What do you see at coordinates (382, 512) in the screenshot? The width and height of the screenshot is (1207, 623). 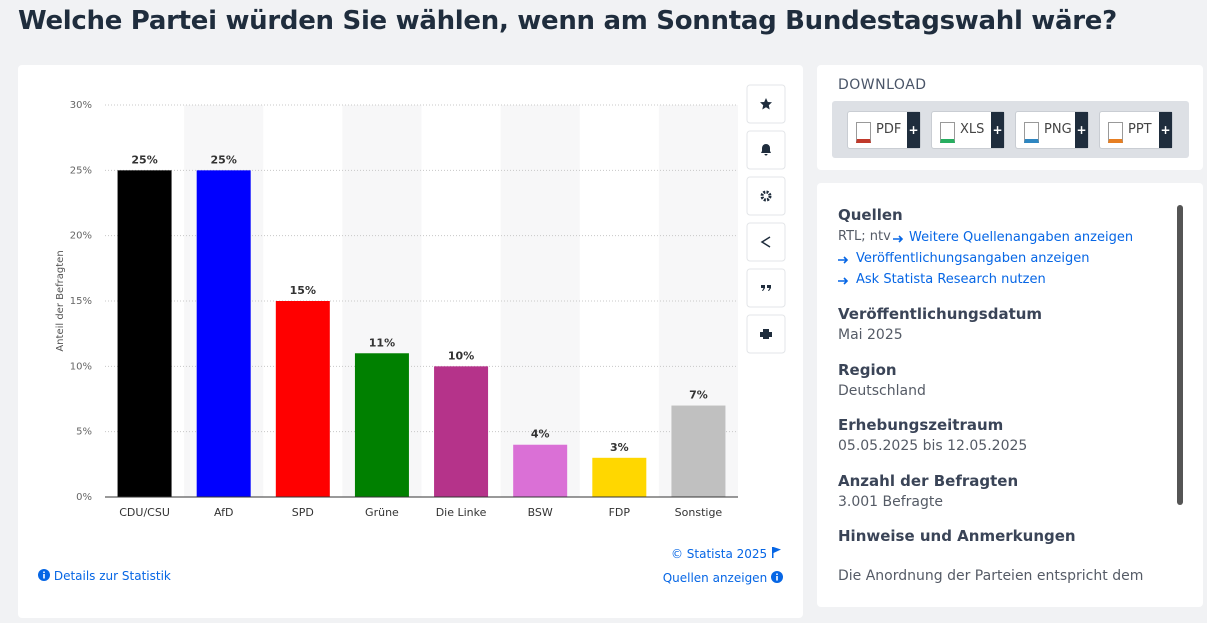 I see `x-tick-label: Grüne` at bounding box center [382, 512].